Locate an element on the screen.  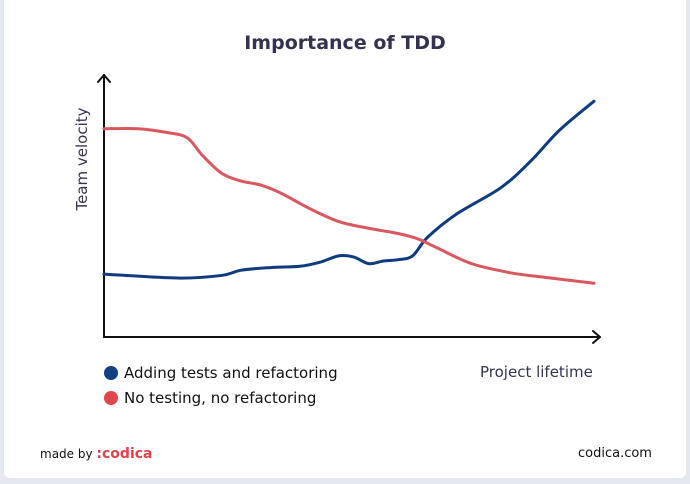
codica-logo: :codica is located at coordinates (124, 454).